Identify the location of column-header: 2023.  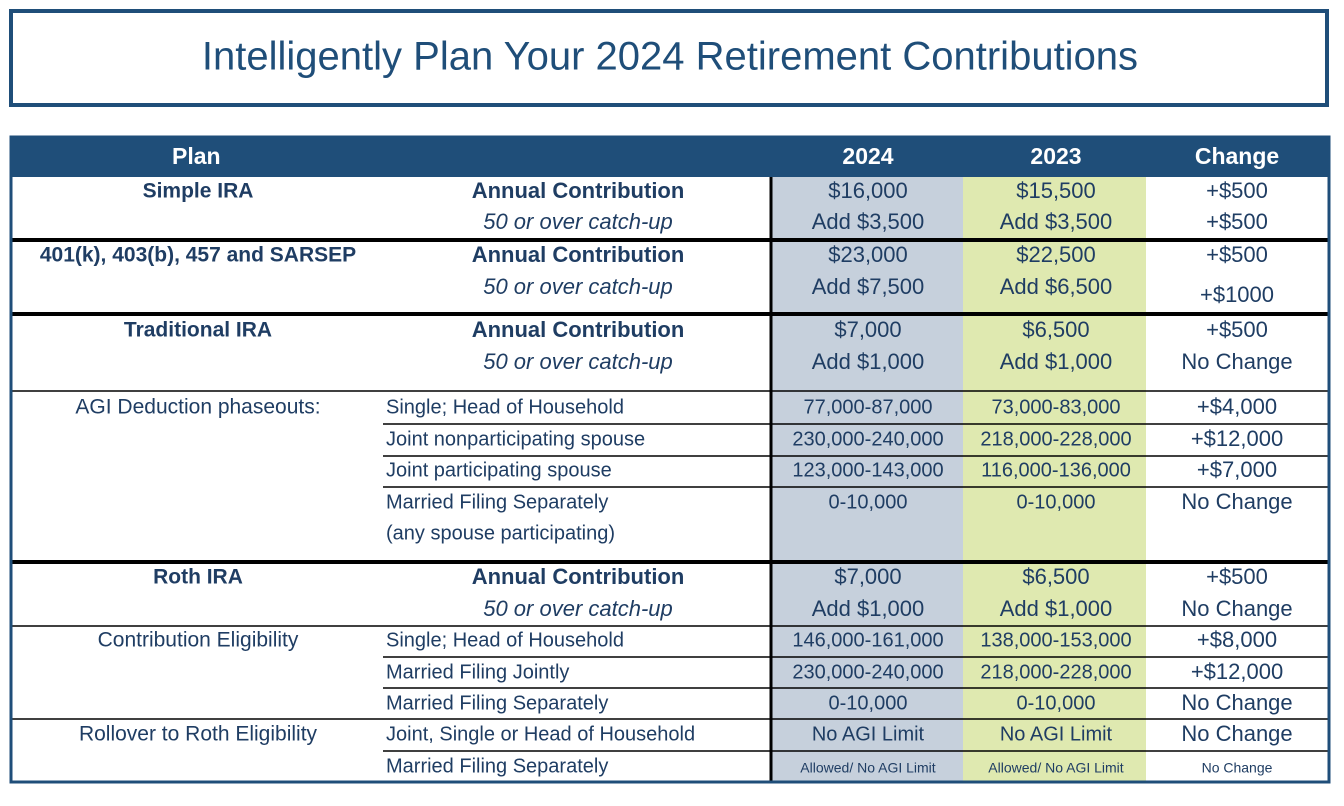
(1055, 156).